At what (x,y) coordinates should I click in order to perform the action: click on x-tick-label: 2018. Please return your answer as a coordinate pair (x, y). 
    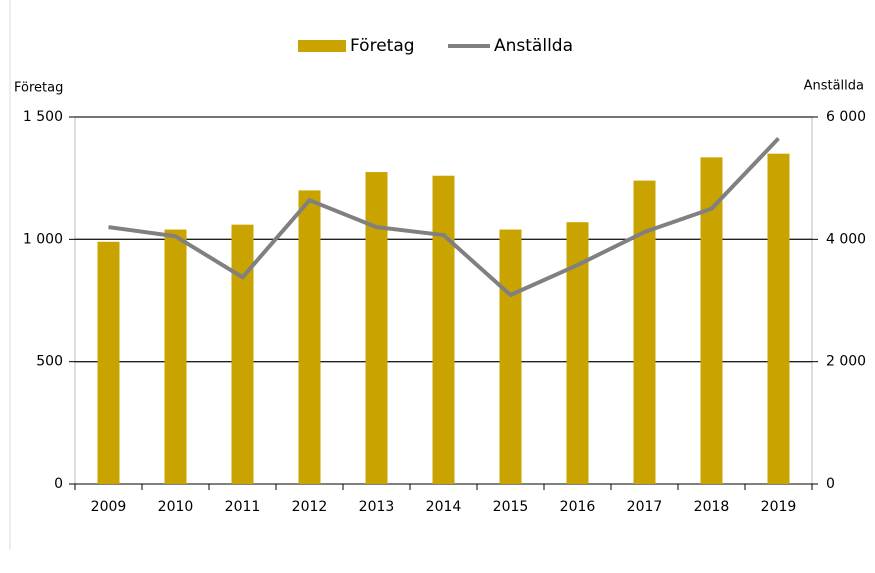
    Looking at the image, I should click on (712, 507).